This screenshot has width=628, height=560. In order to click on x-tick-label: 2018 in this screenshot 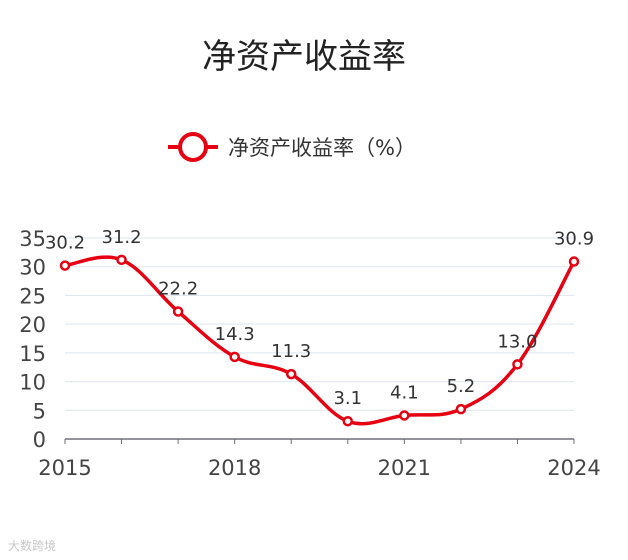, I will do `click(234, 468)`.